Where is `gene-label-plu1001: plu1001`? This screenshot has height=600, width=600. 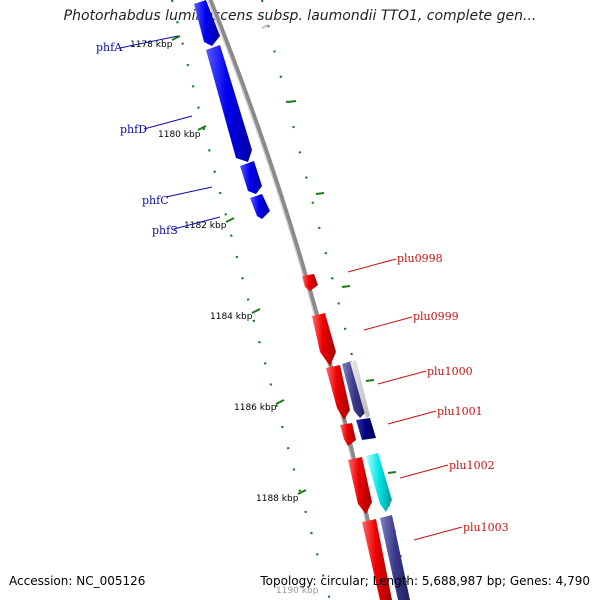 gene-label-plu1001: plu1001 is located at coordinates (460, 411).